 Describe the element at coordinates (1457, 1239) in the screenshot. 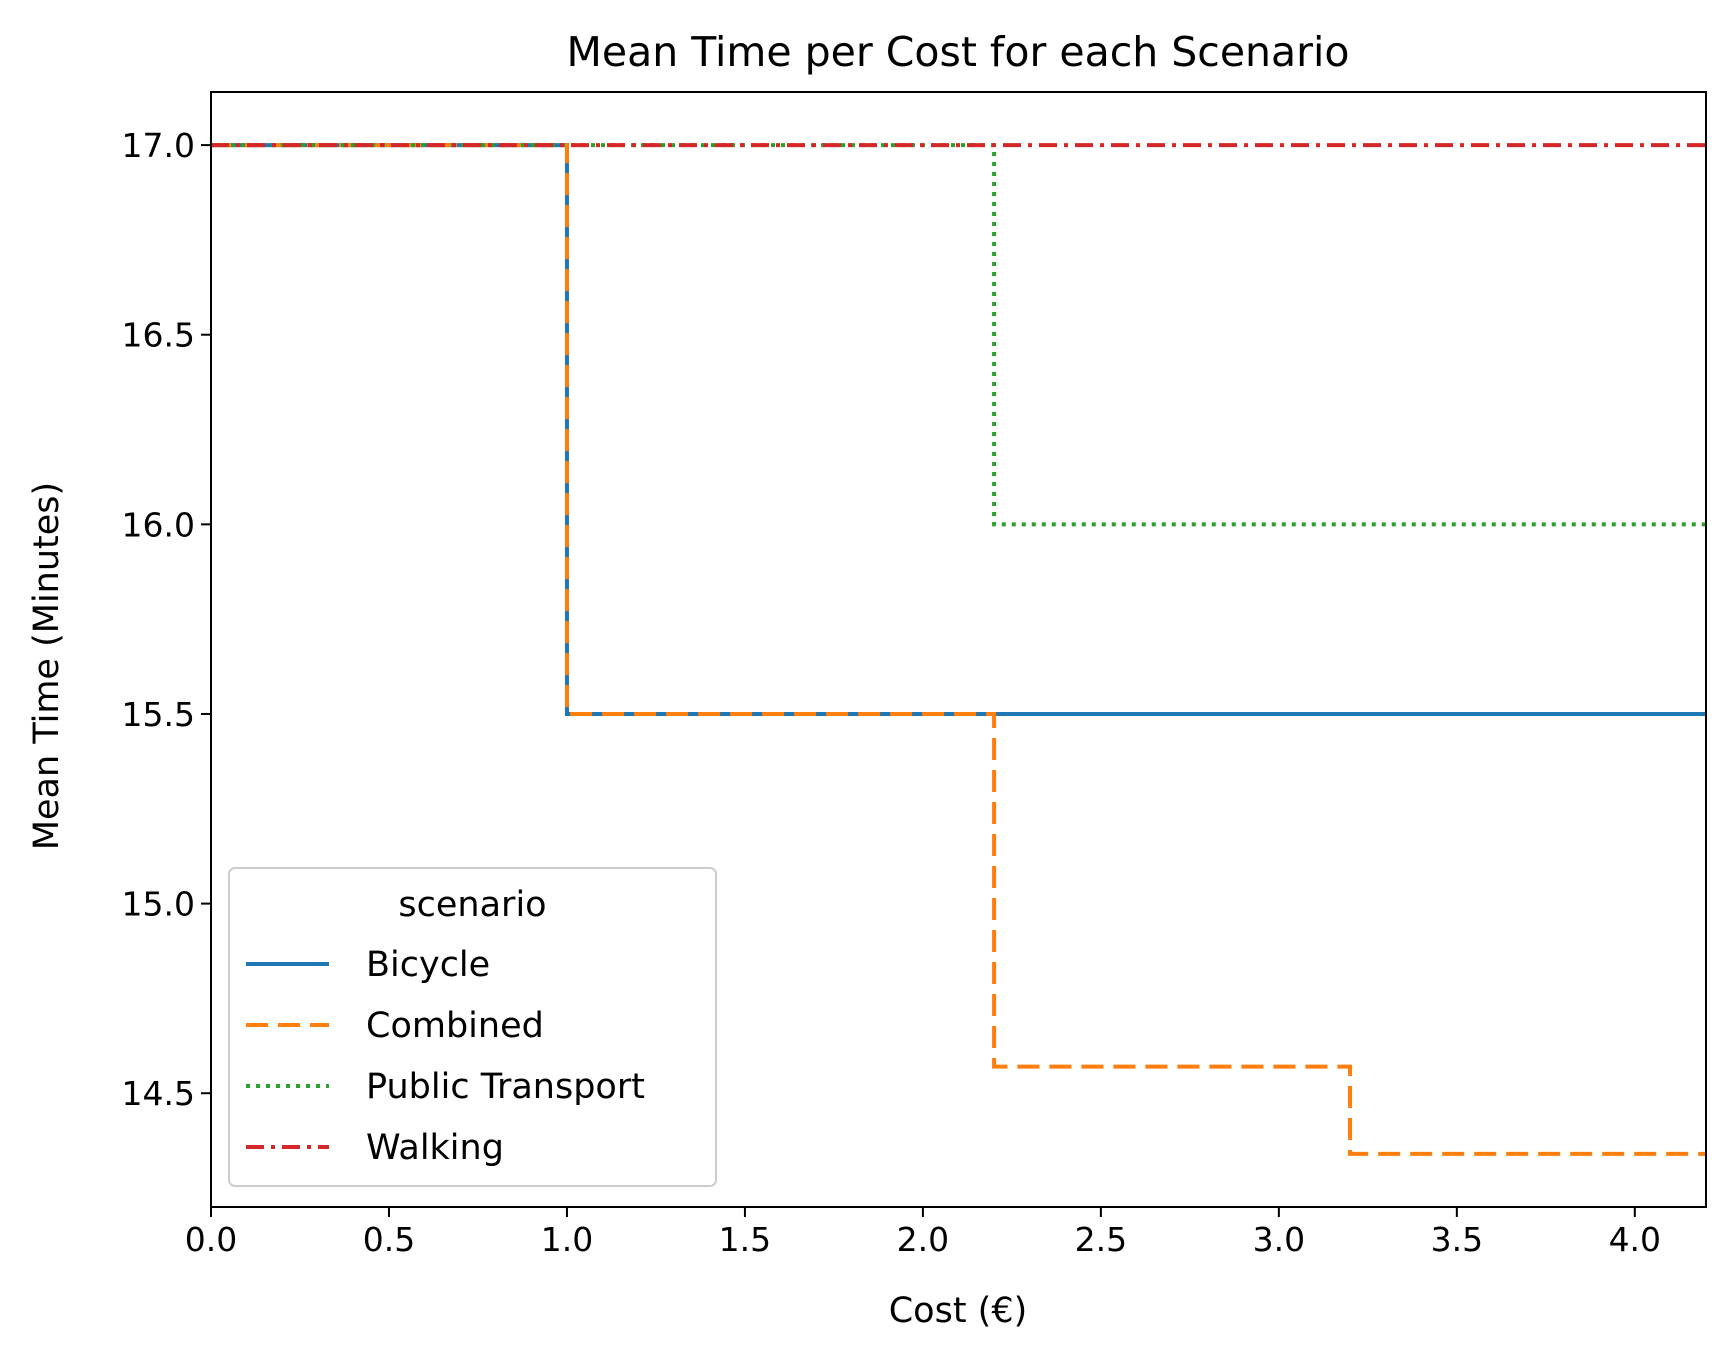

I see `x-tick-label: 3.5` at that location.